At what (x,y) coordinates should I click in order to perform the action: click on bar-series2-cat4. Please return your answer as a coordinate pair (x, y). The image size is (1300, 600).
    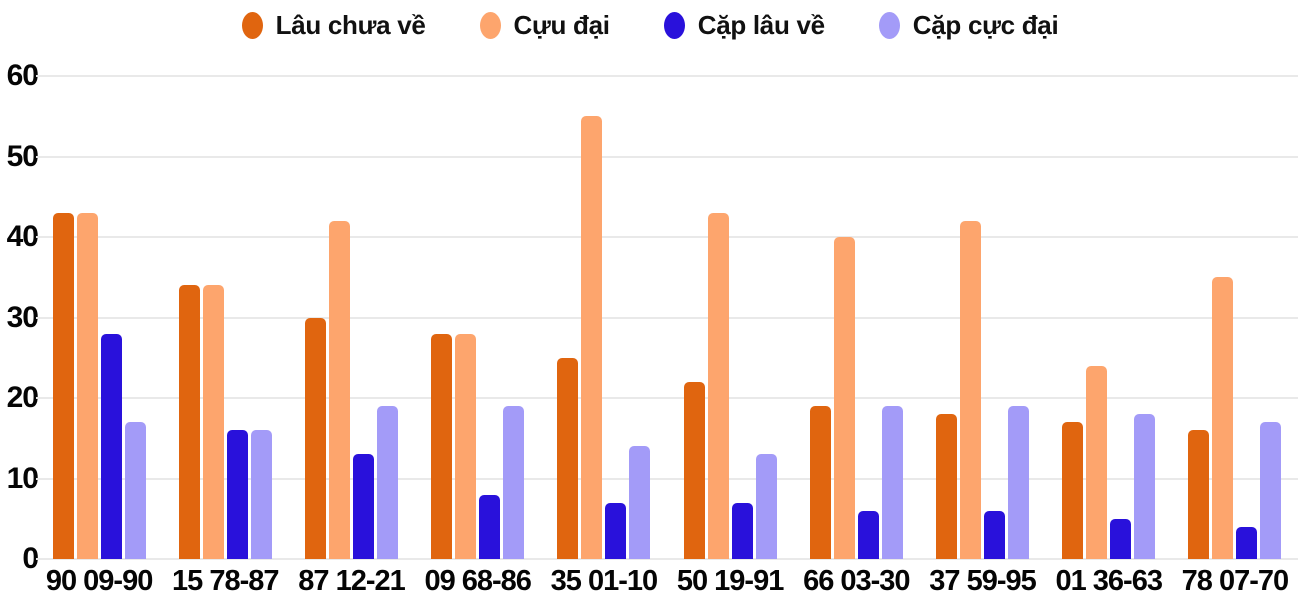
    Looking at the image, I should click on (616, 530).